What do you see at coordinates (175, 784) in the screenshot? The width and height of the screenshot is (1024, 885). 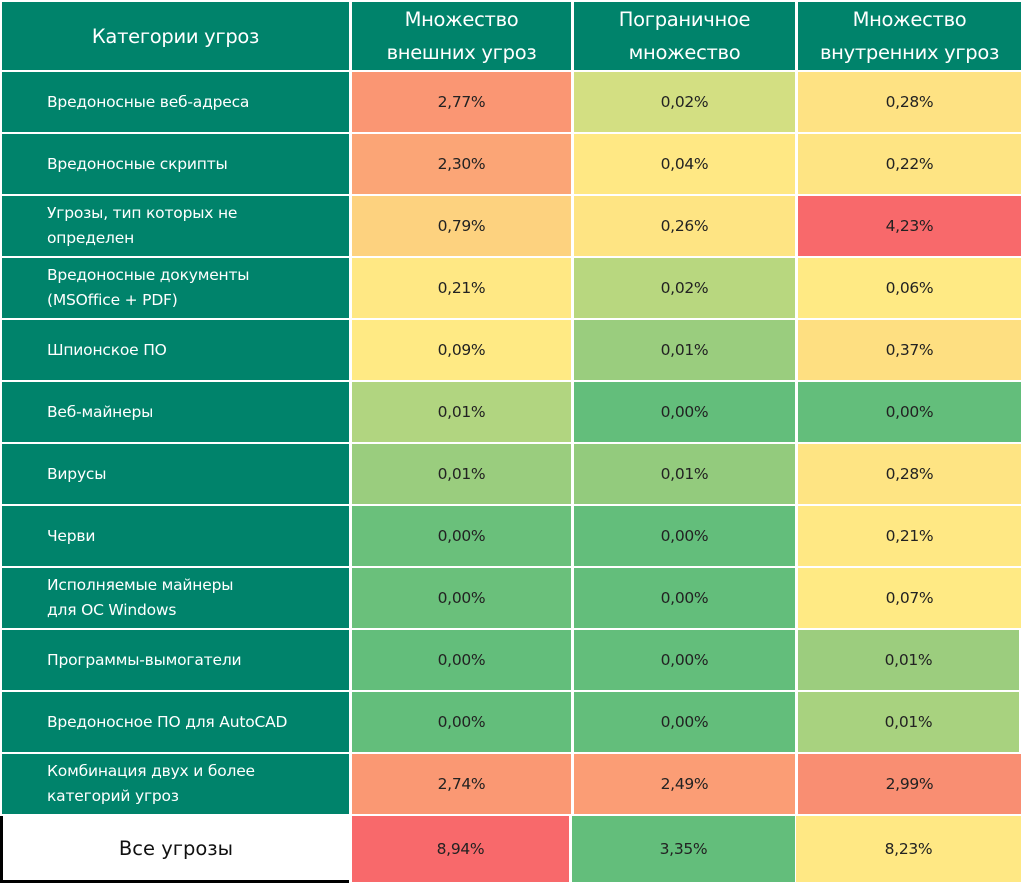 I see `row-category-label: Комбинация двух и более категорий угроз` at bounding box center [175, 784].